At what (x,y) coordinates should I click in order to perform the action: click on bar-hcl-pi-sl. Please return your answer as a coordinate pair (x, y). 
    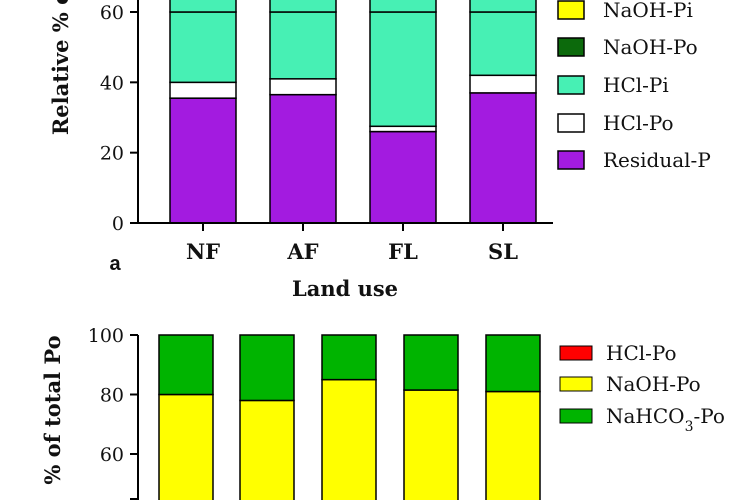
    Looking at the image, I should click on (503, 44).